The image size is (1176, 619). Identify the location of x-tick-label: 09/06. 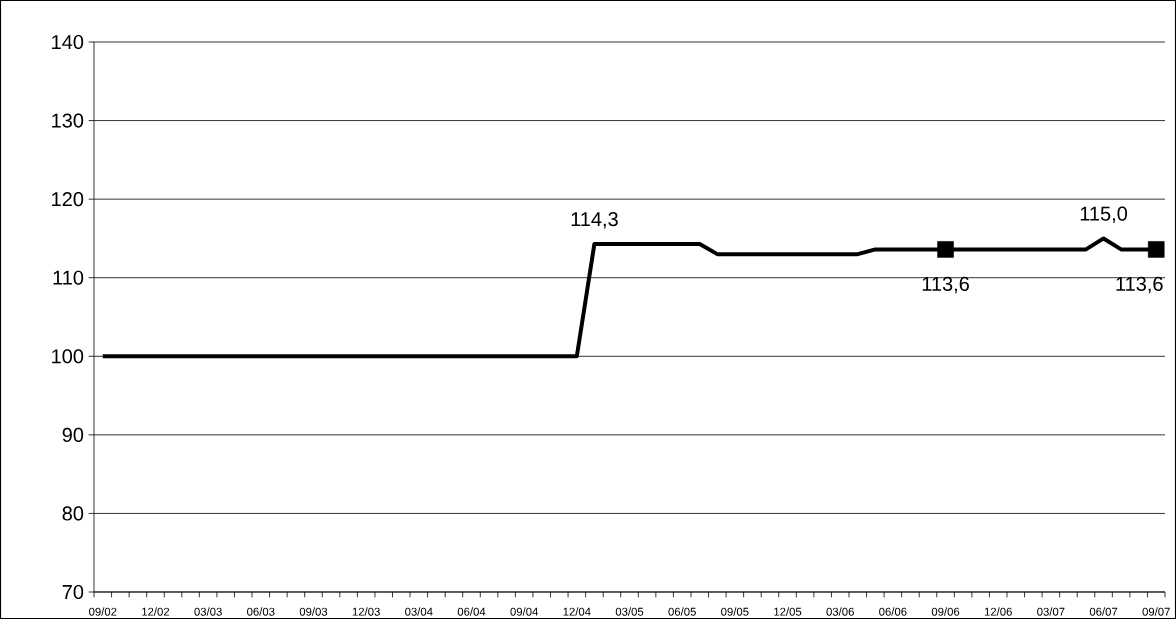
(945, 611).